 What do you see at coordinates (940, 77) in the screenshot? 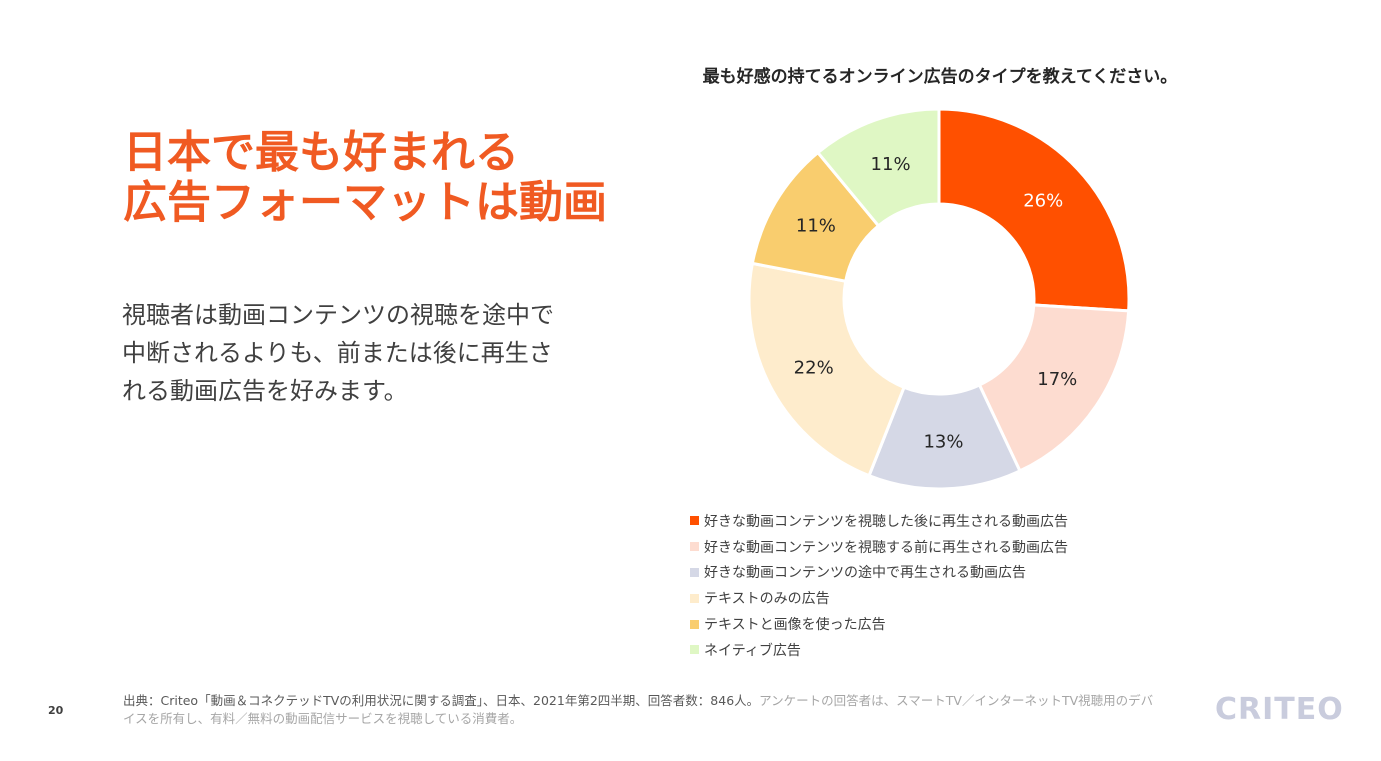
I see `chart-title: 最も好感の持てるオンライン広告のタイプを教えてください。` at bounding box center [940, 77].